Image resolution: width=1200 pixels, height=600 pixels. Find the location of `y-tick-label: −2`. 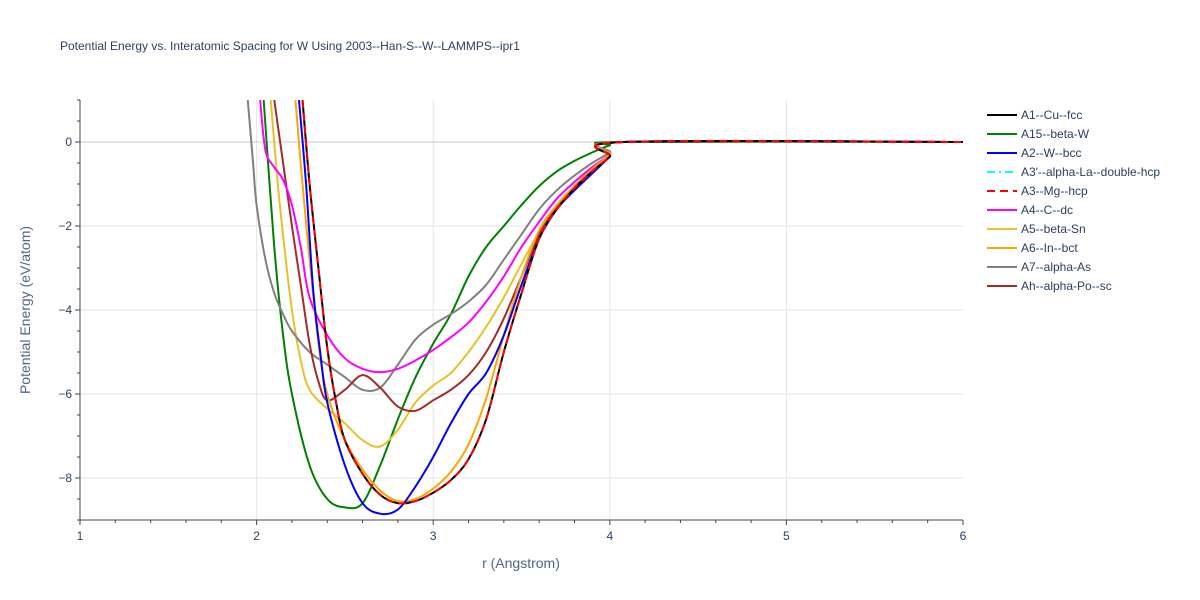

y-tick-label: −2 is located at coordinates (65, 226).